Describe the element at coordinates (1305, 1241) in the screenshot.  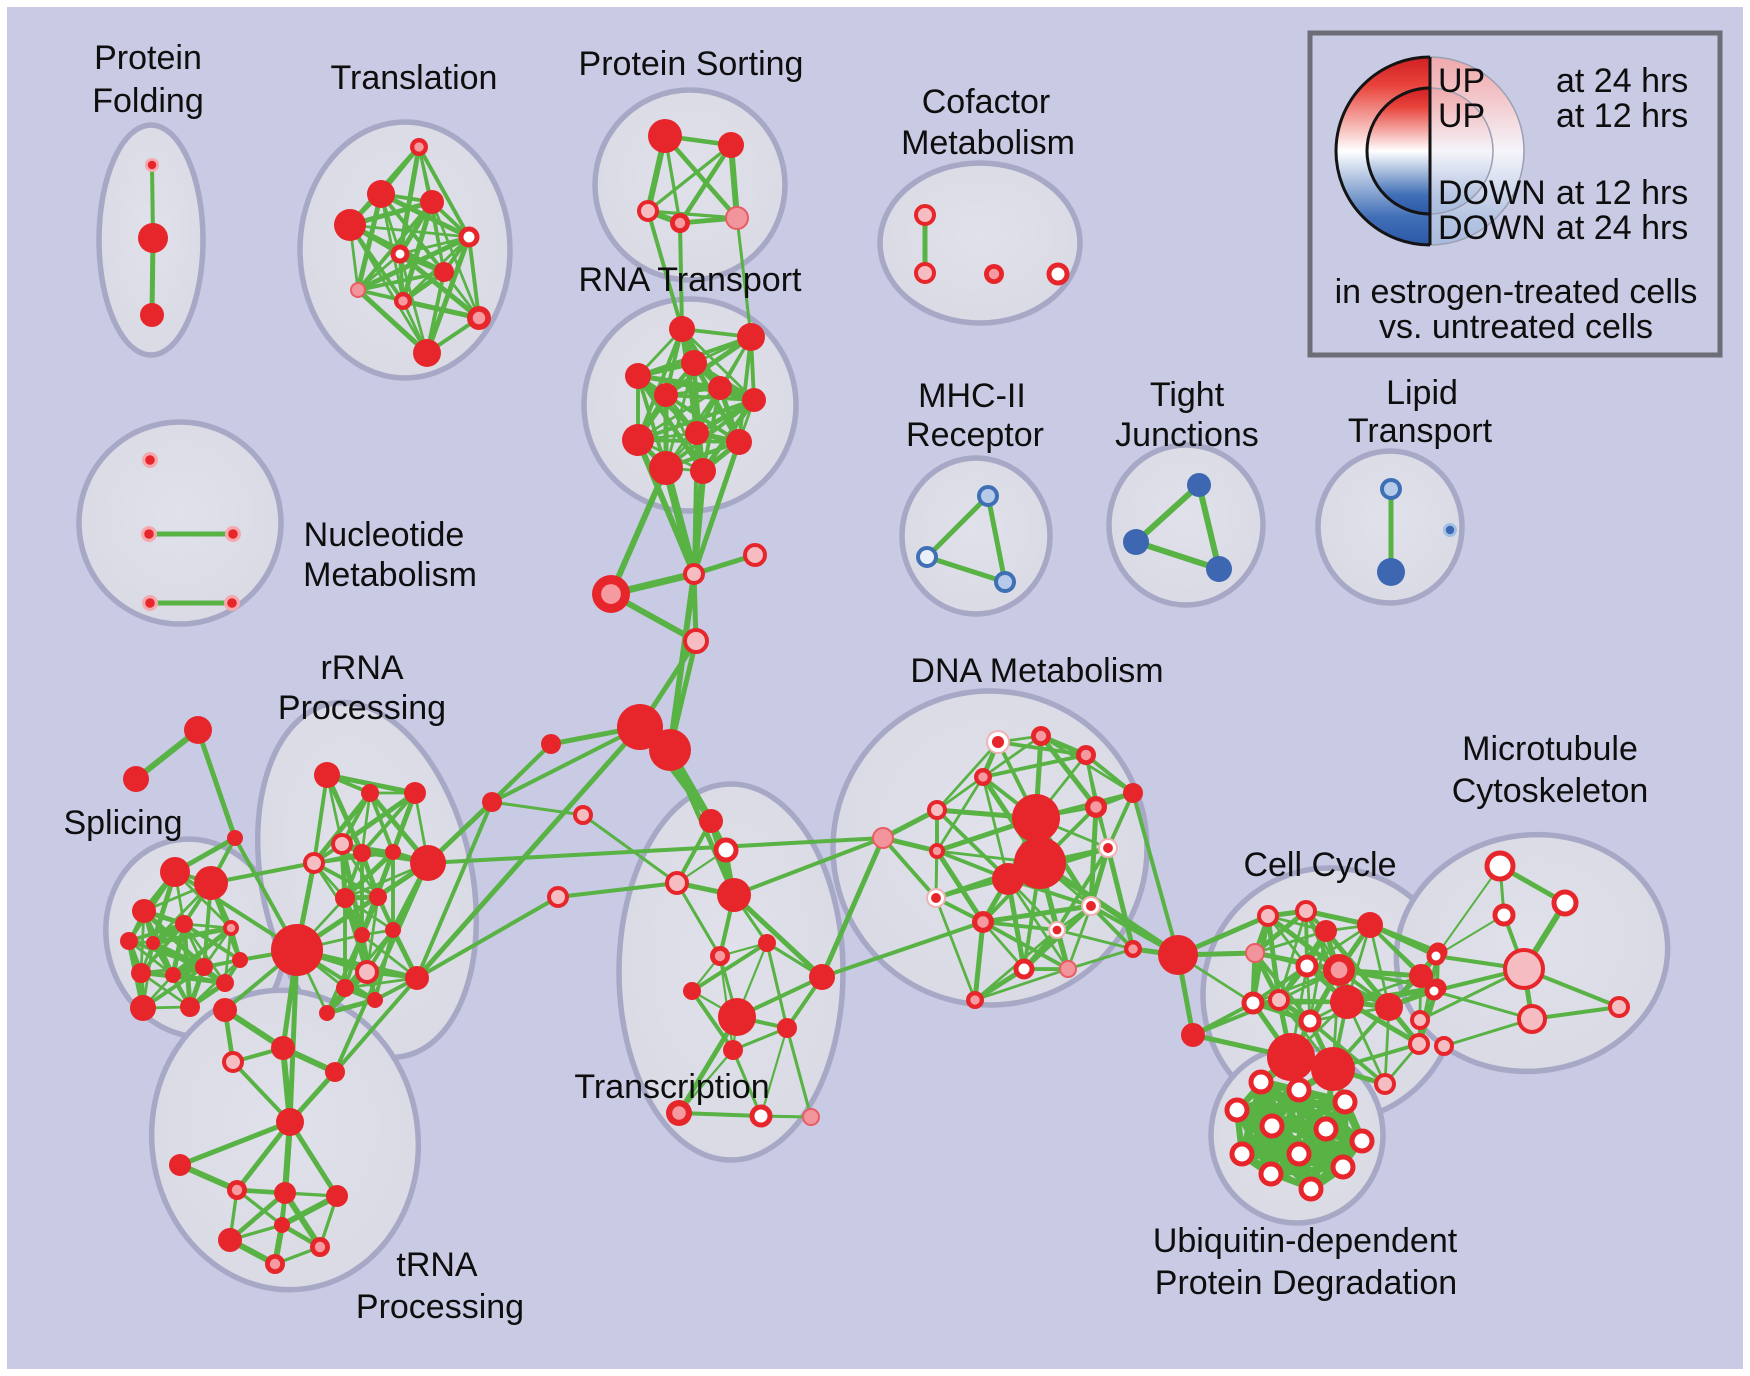
I see `cluster-label-ubiquitin: Ubiquitin-dependent` at that location.